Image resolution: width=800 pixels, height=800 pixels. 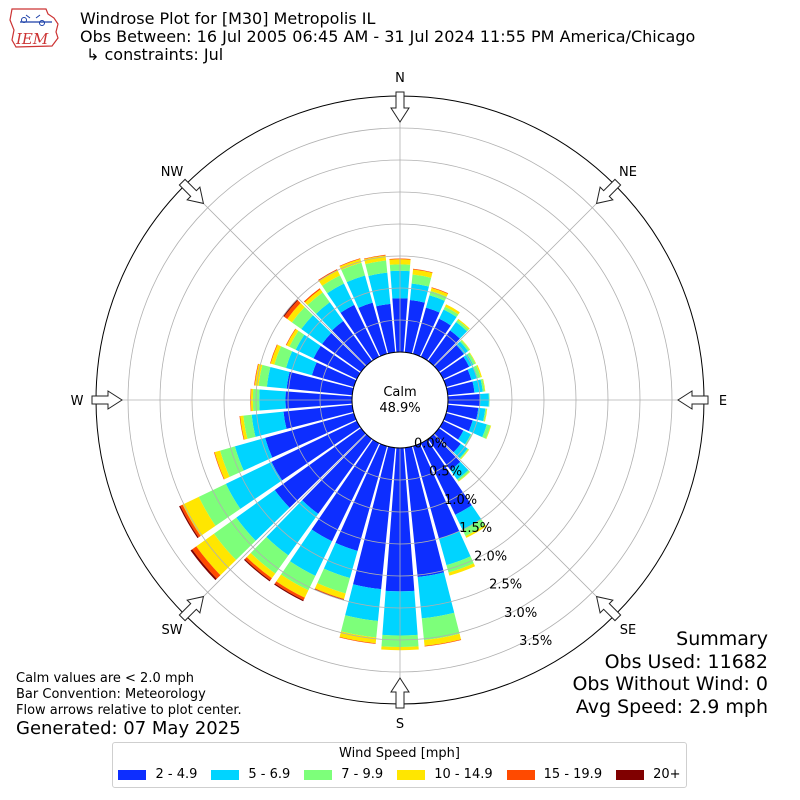 What do you see at coordinates (77, 401) in the screenshot?
I see `direction-label-w: W` at bounding box center [77, 401].